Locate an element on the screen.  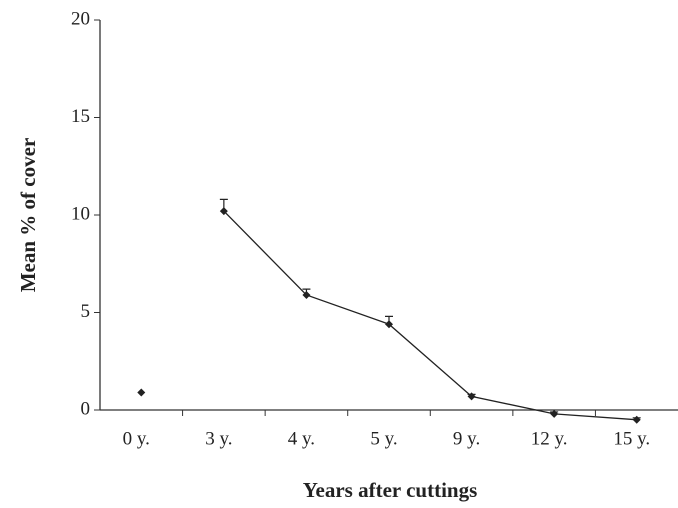
y-axis-label: Mean % of cover is located at coordinates (28, 215).